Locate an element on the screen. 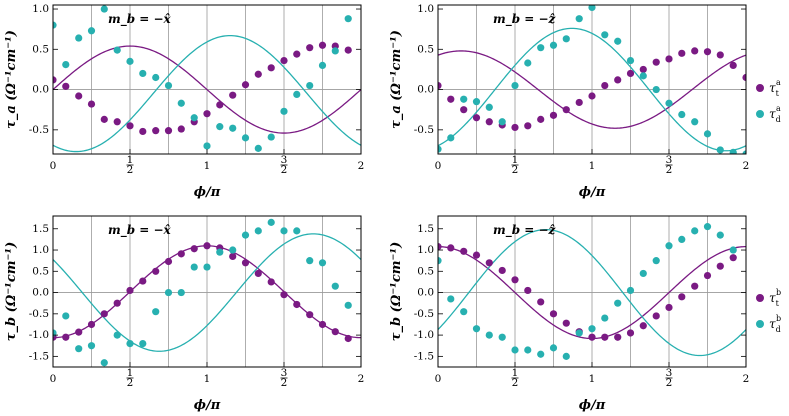  y-tick-label: 1.0 is located at coordinates (40, 9).